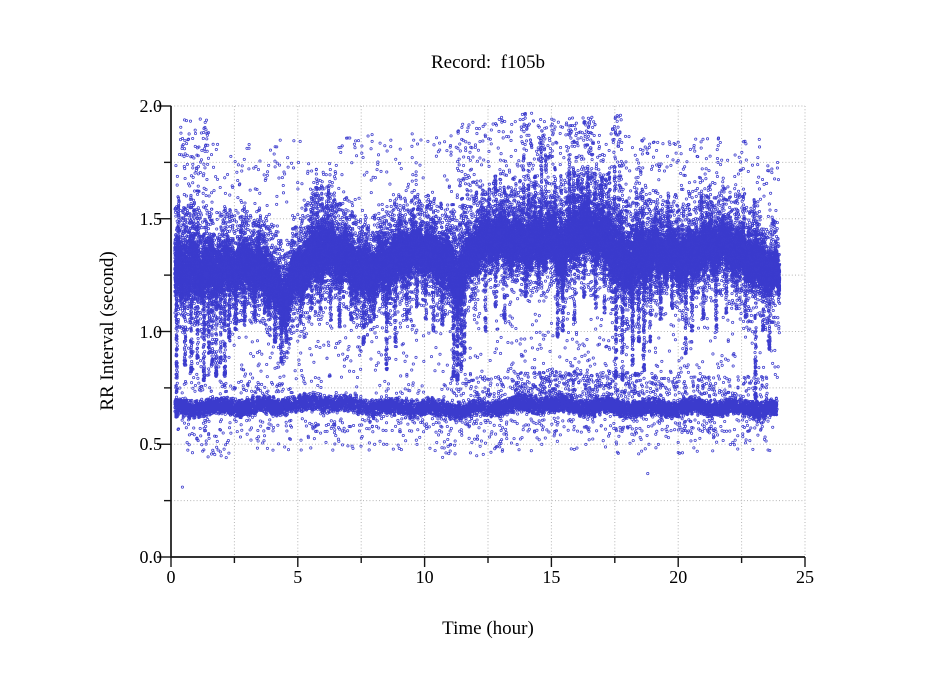 The width and height of the screenshot is (949, 697). I want to click on chart-title: Record: f105b, so click(488, 62).